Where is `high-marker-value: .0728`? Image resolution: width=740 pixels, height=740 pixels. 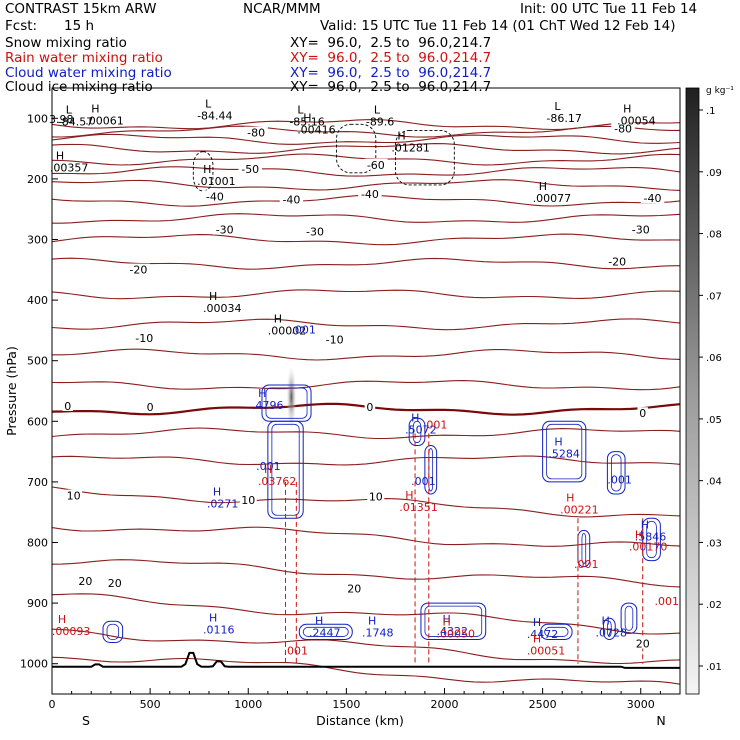
high-marker-value: .0728 is located at coordinates (612, 632).